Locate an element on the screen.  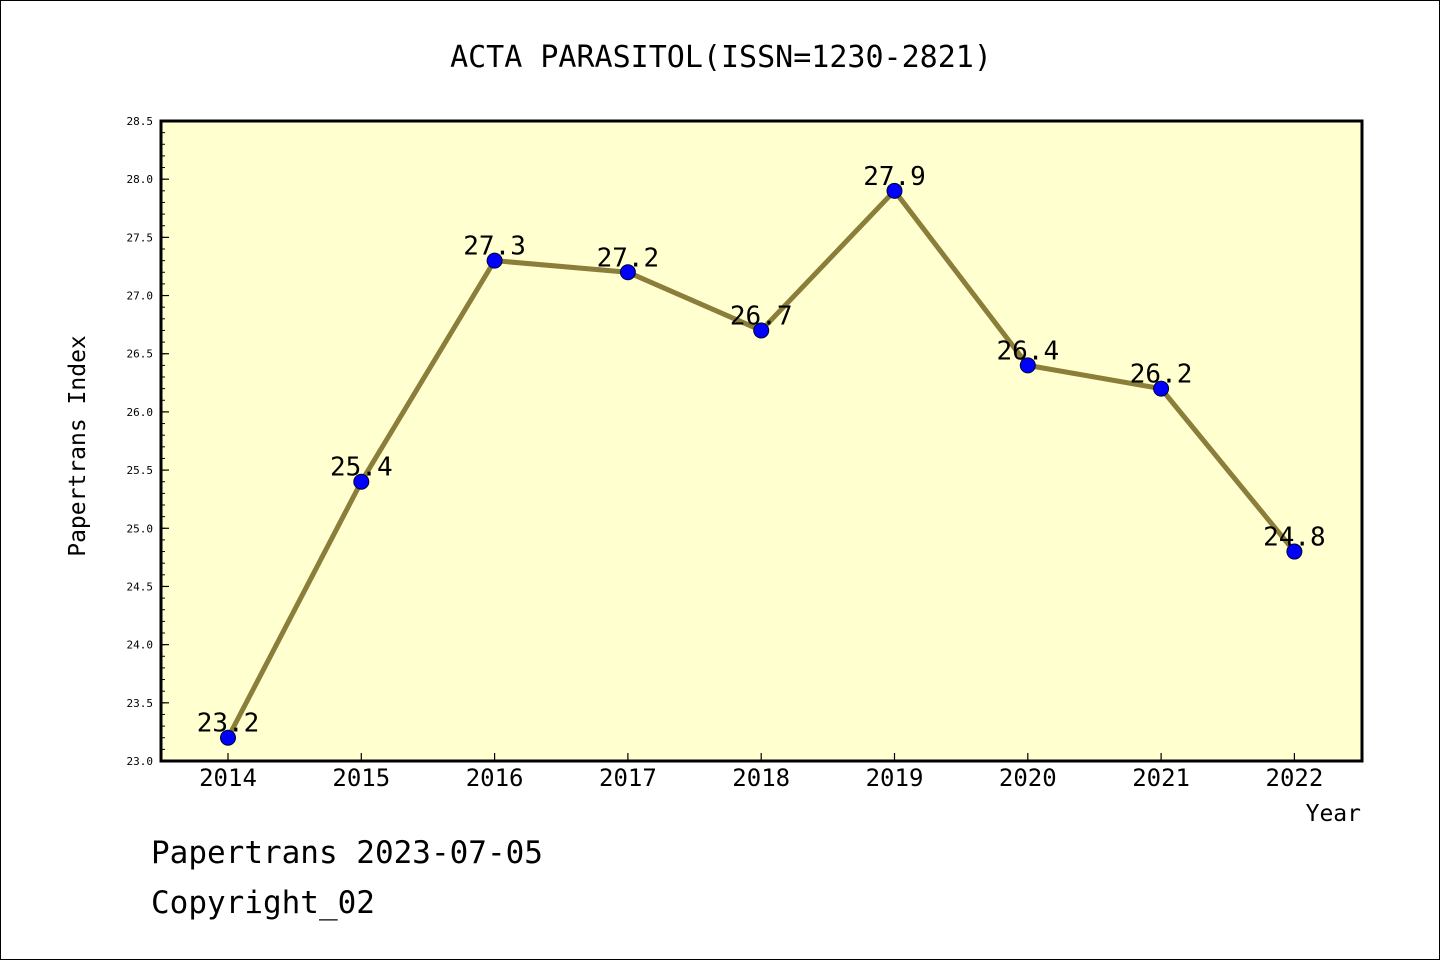
x-axis: 2014 2015 2016 2017 2018 2019 2020 2021 2022 is located at coordinates (761, 772).